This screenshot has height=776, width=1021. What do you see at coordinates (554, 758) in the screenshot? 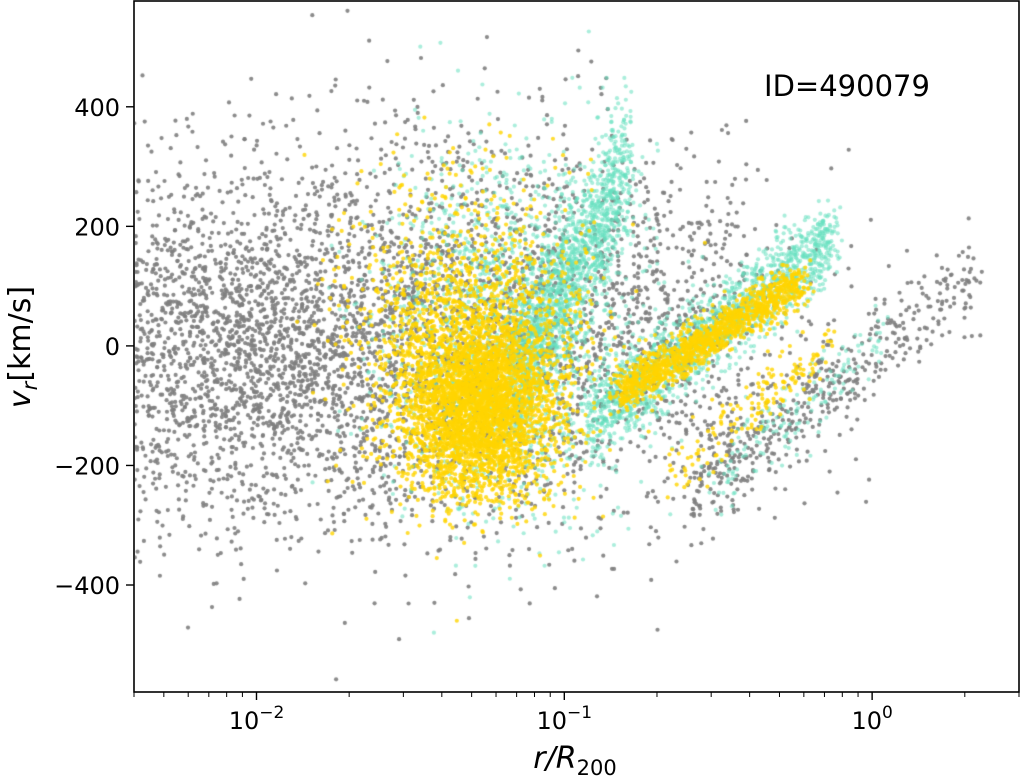
I see `x-axis-label-main: r/R` at bounding box center [554, 758].